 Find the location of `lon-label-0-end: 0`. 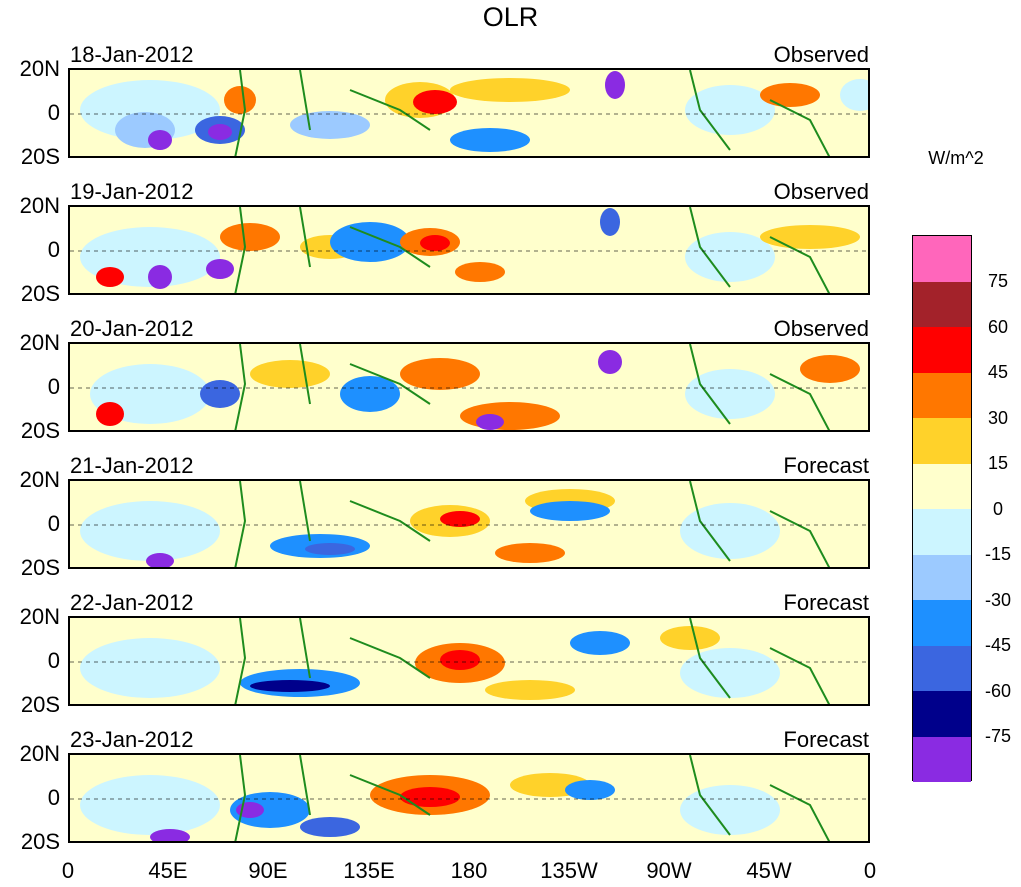

lon-label-0-end: 0 is located at coordinates (870, 870).